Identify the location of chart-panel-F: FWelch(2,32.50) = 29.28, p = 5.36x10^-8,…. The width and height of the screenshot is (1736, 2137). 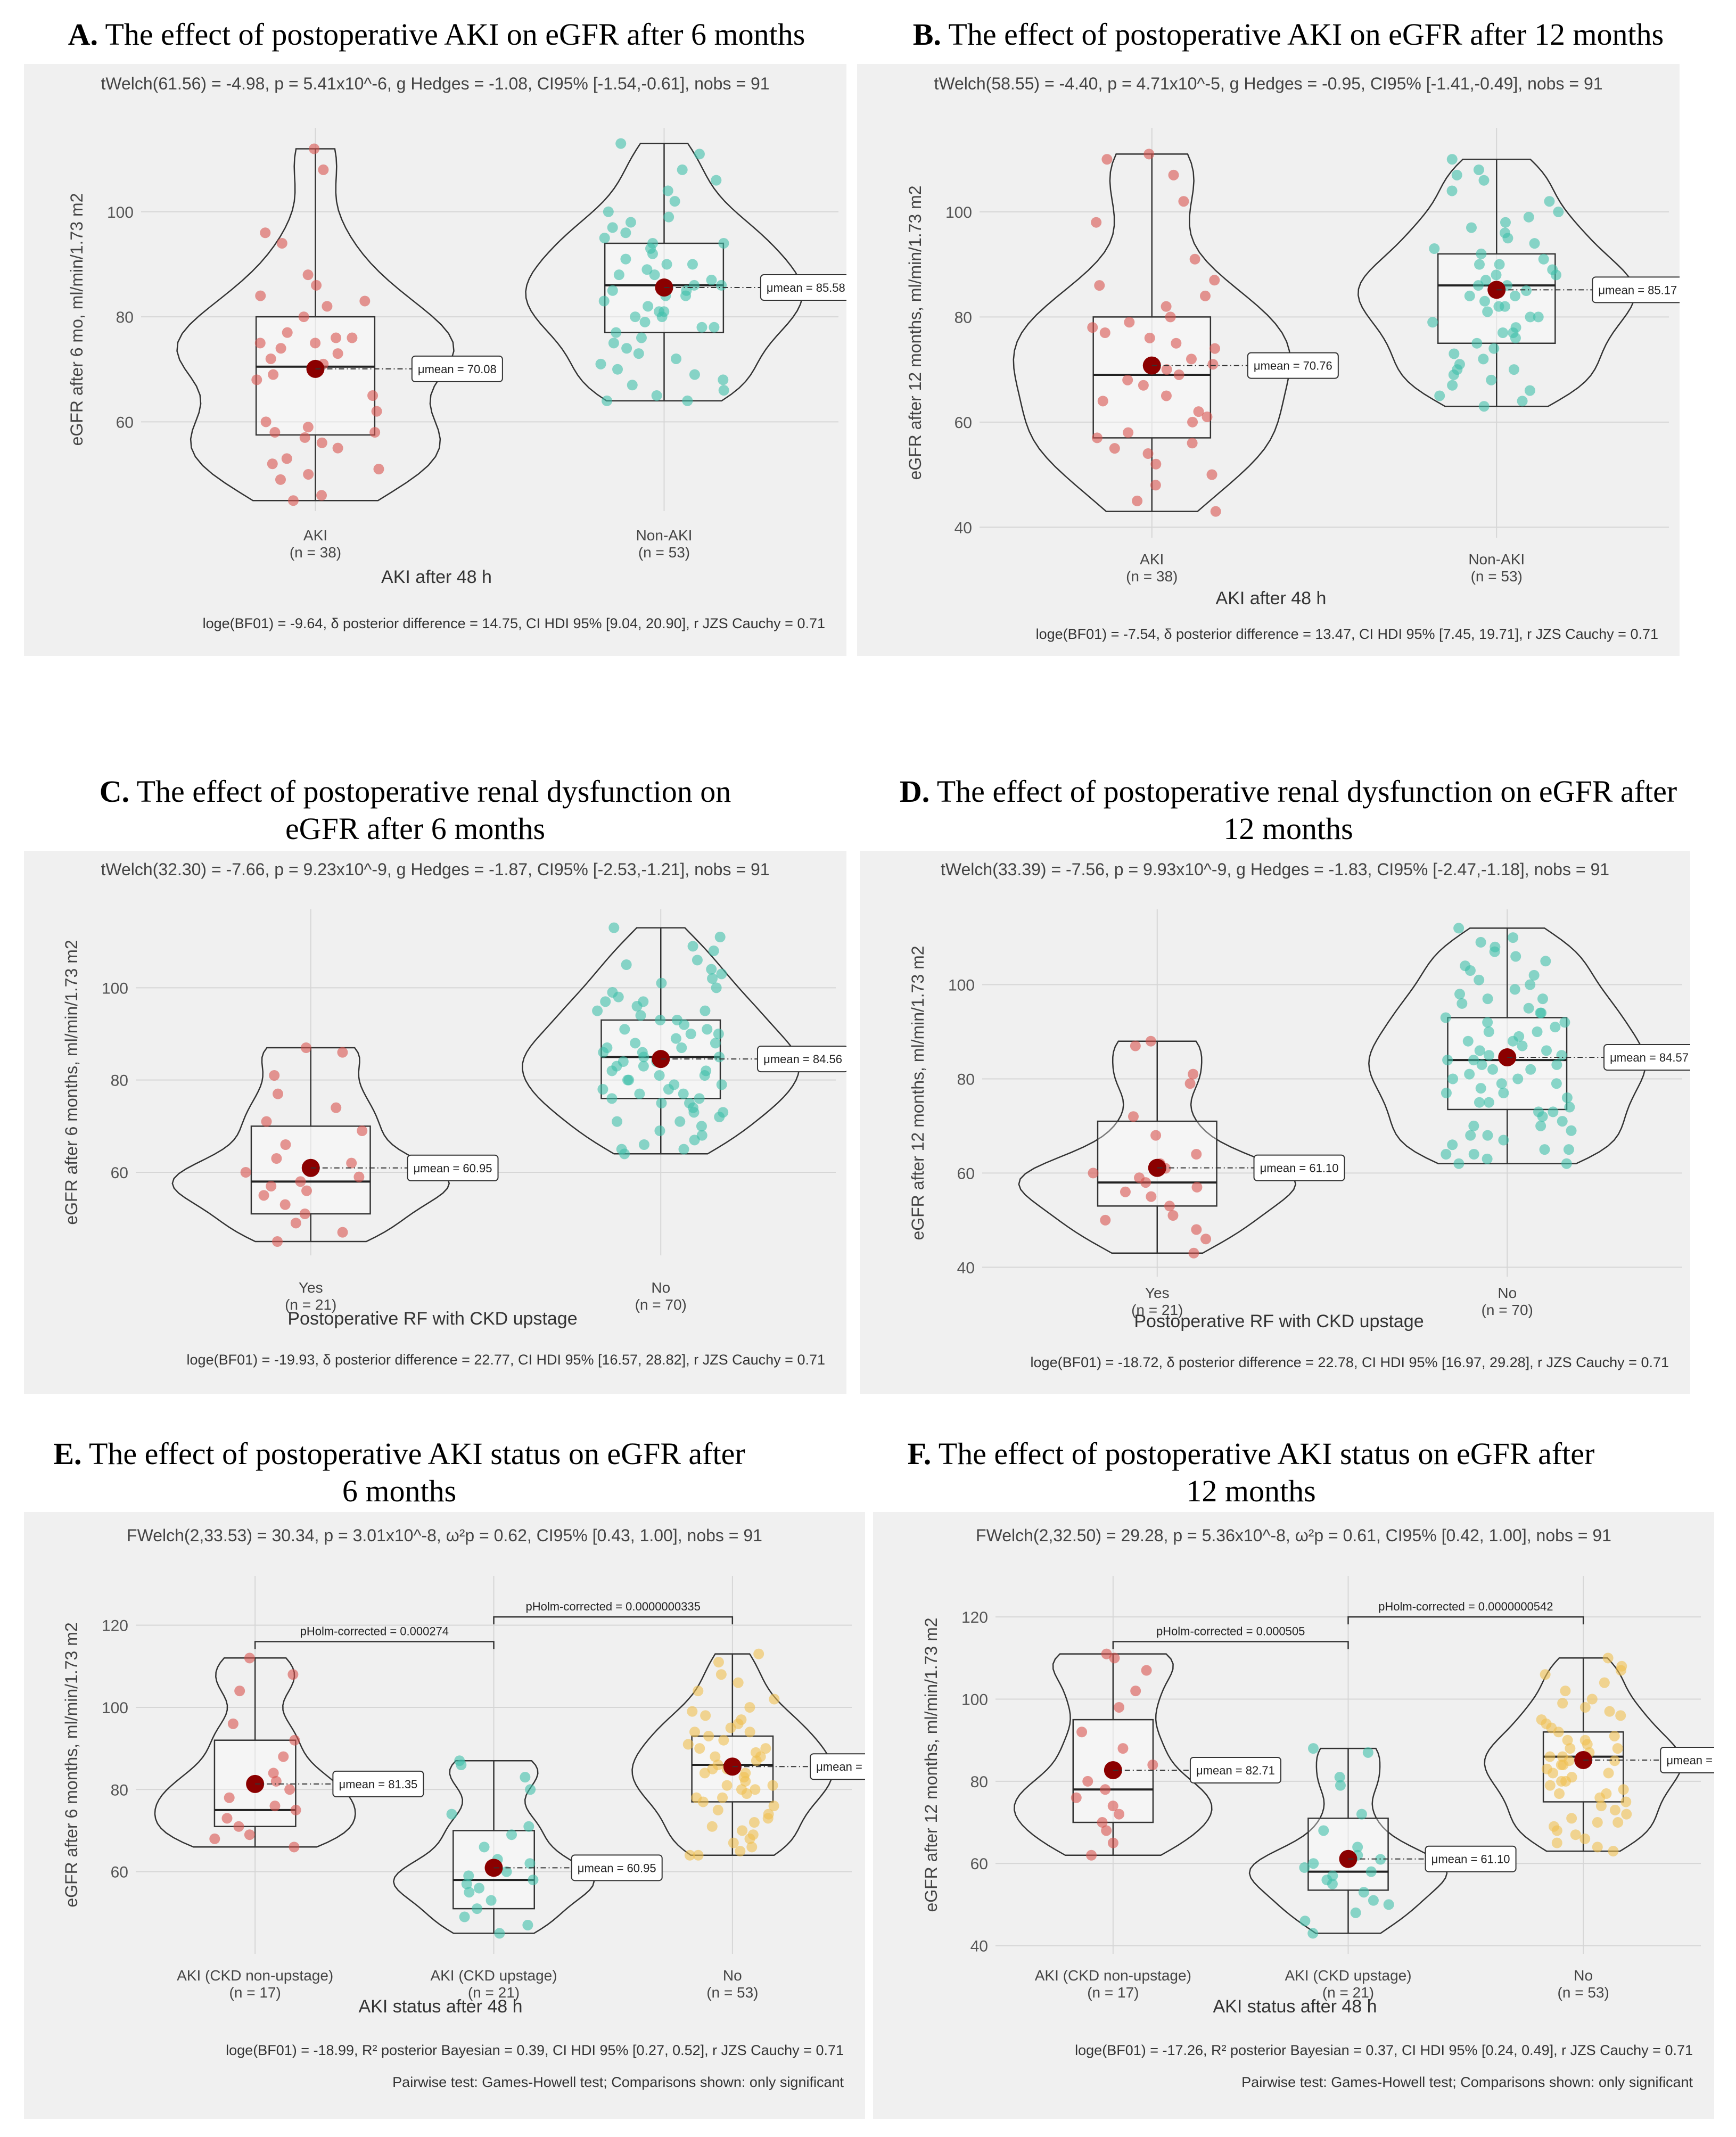
(1293, 1815).